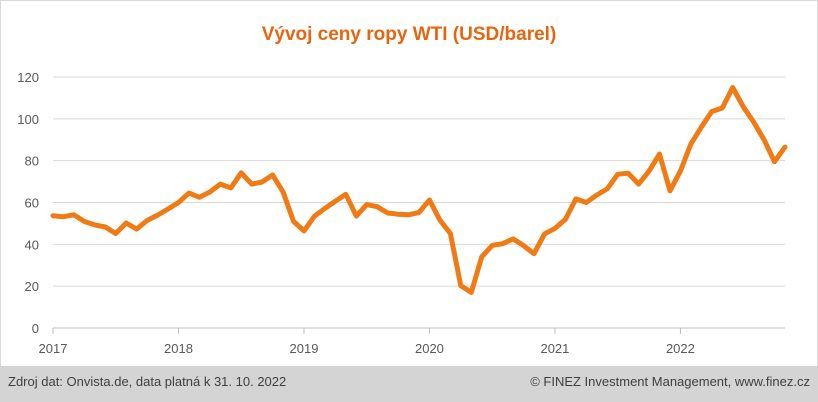 The width and height of the screenshot is (818, 402). Describe the element at coordinates (680, 348) in the screenshot. I see `x-tick-label: 2022` at that location.